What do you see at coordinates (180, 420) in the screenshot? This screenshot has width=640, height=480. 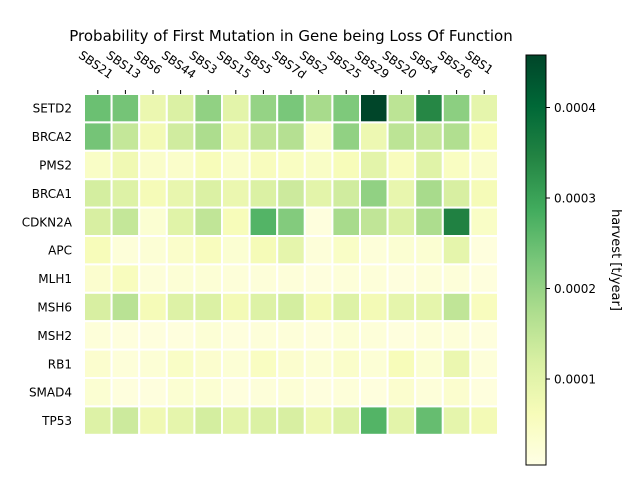 I see `heatmap-cell-tp53-sbs44` at bounding box center [180, 420].